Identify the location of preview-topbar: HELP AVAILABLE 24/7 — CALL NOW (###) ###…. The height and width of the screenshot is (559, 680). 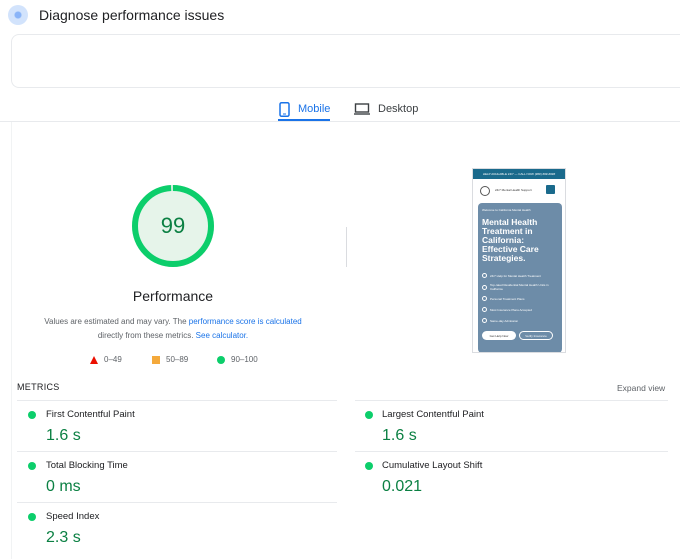
(519, 174).